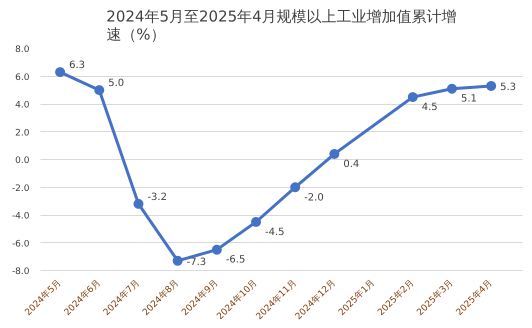 The height and width of the screenshot is (328, 532). What do you see at coordinates (21, 217) in the screenshot?
I see `y-tick-label: -4.0` at bounding box center [21, 217].